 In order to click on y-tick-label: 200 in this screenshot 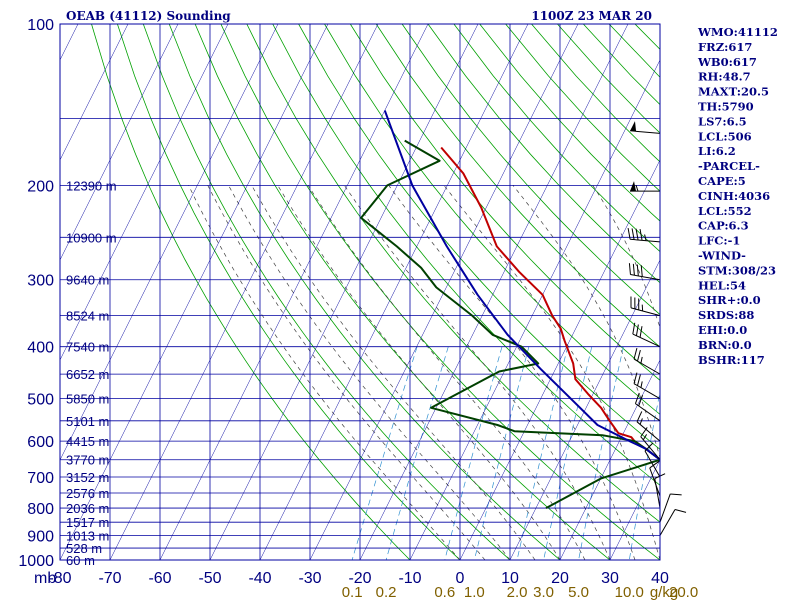, I will do `click(40, 186)`.